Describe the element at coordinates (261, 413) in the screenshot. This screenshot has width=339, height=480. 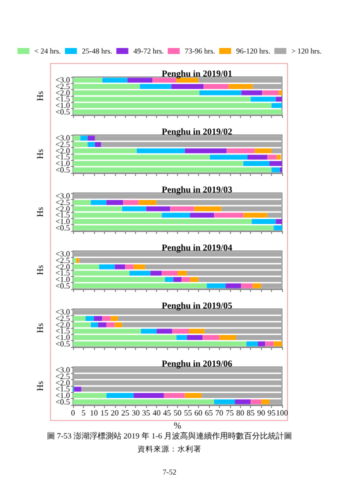
I see `x-tick-label: 90` at that location.